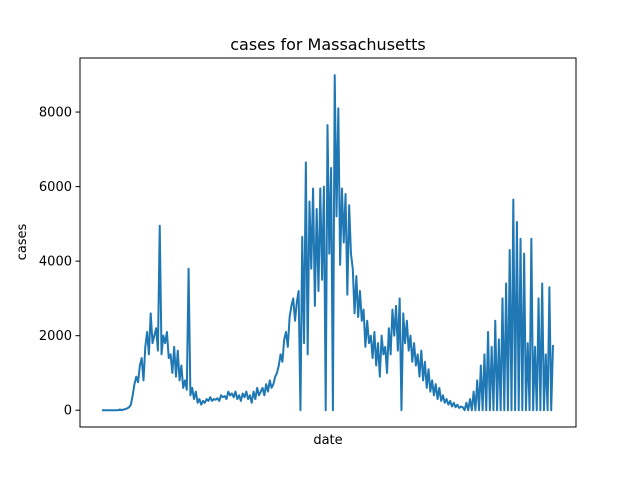  What do you see at coordinates (55, 262) in the screenshot?
I see `y-tick-label: 4000` at bounding box center [55, 262].